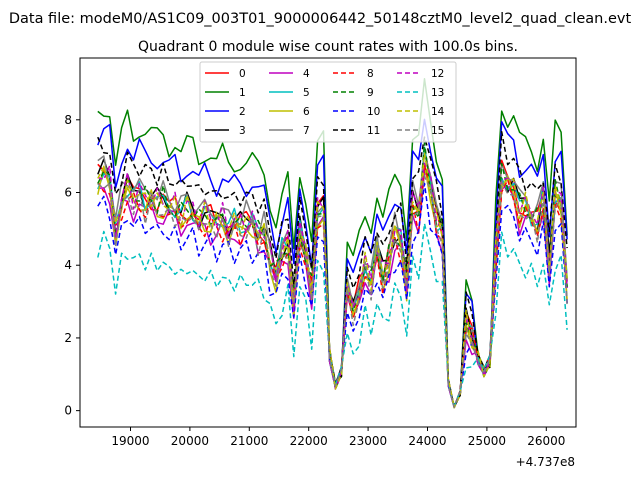 The image size is (640, 480). Describe the element at coordinates (368, 441) in the screenshot. I see `x-tick-label: 23000` at that location.